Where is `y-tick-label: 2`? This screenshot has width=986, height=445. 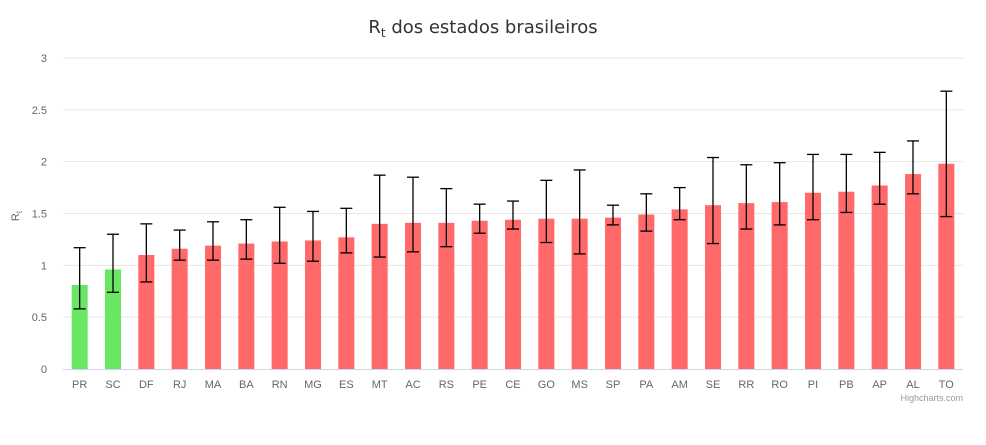 y-tick-label: 2 is located at coordinates (44, 163).